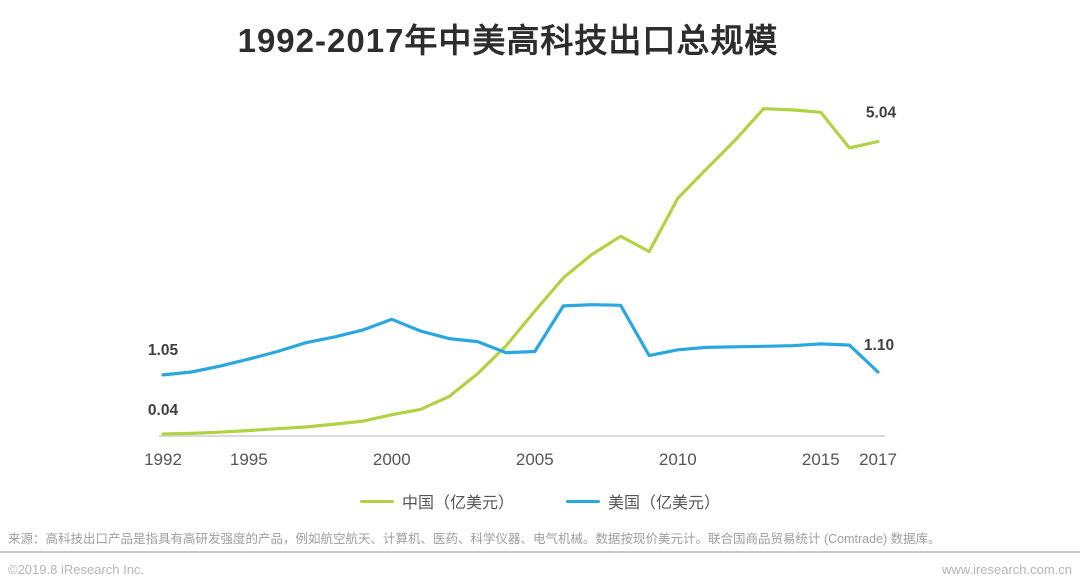 This screenshot has width=1080, height=586. Describe the element at coordinates (508, 40) in the screenshot. I see `chart-title: 1992-2017年中美高科技出口总规模` at that location.